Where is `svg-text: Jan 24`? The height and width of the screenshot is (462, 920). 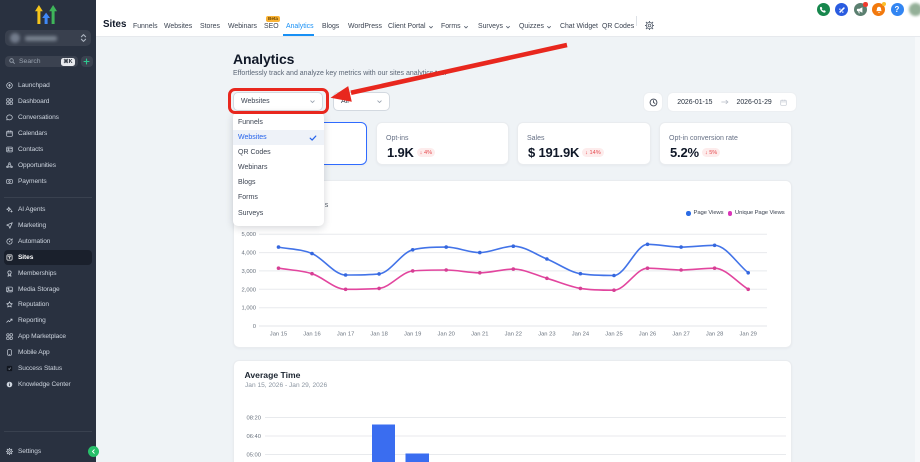 svg-text: Jan 24 is located at coordinates (581, 335).